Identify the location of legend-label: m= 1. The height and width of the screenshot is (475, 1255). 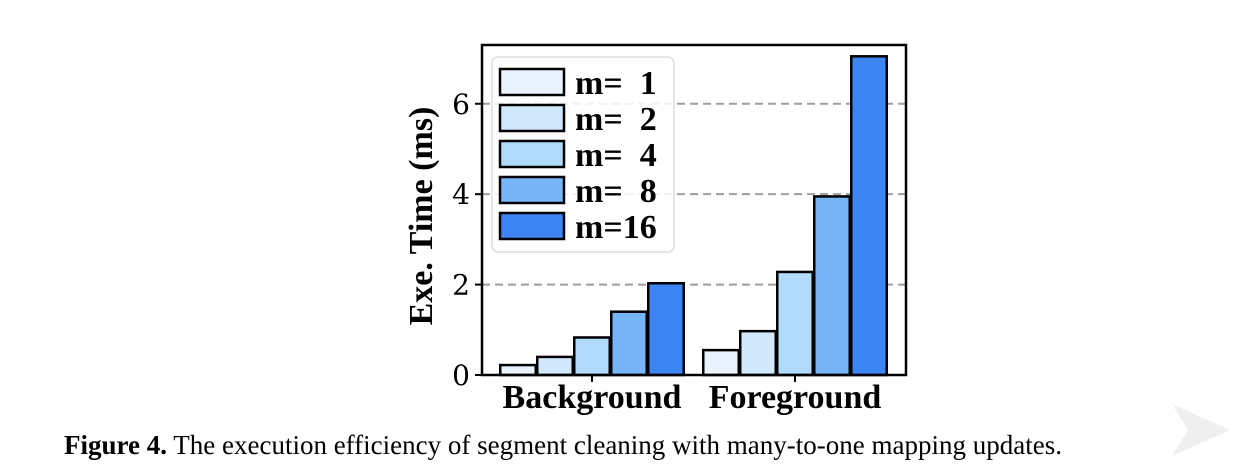
(616, 83).